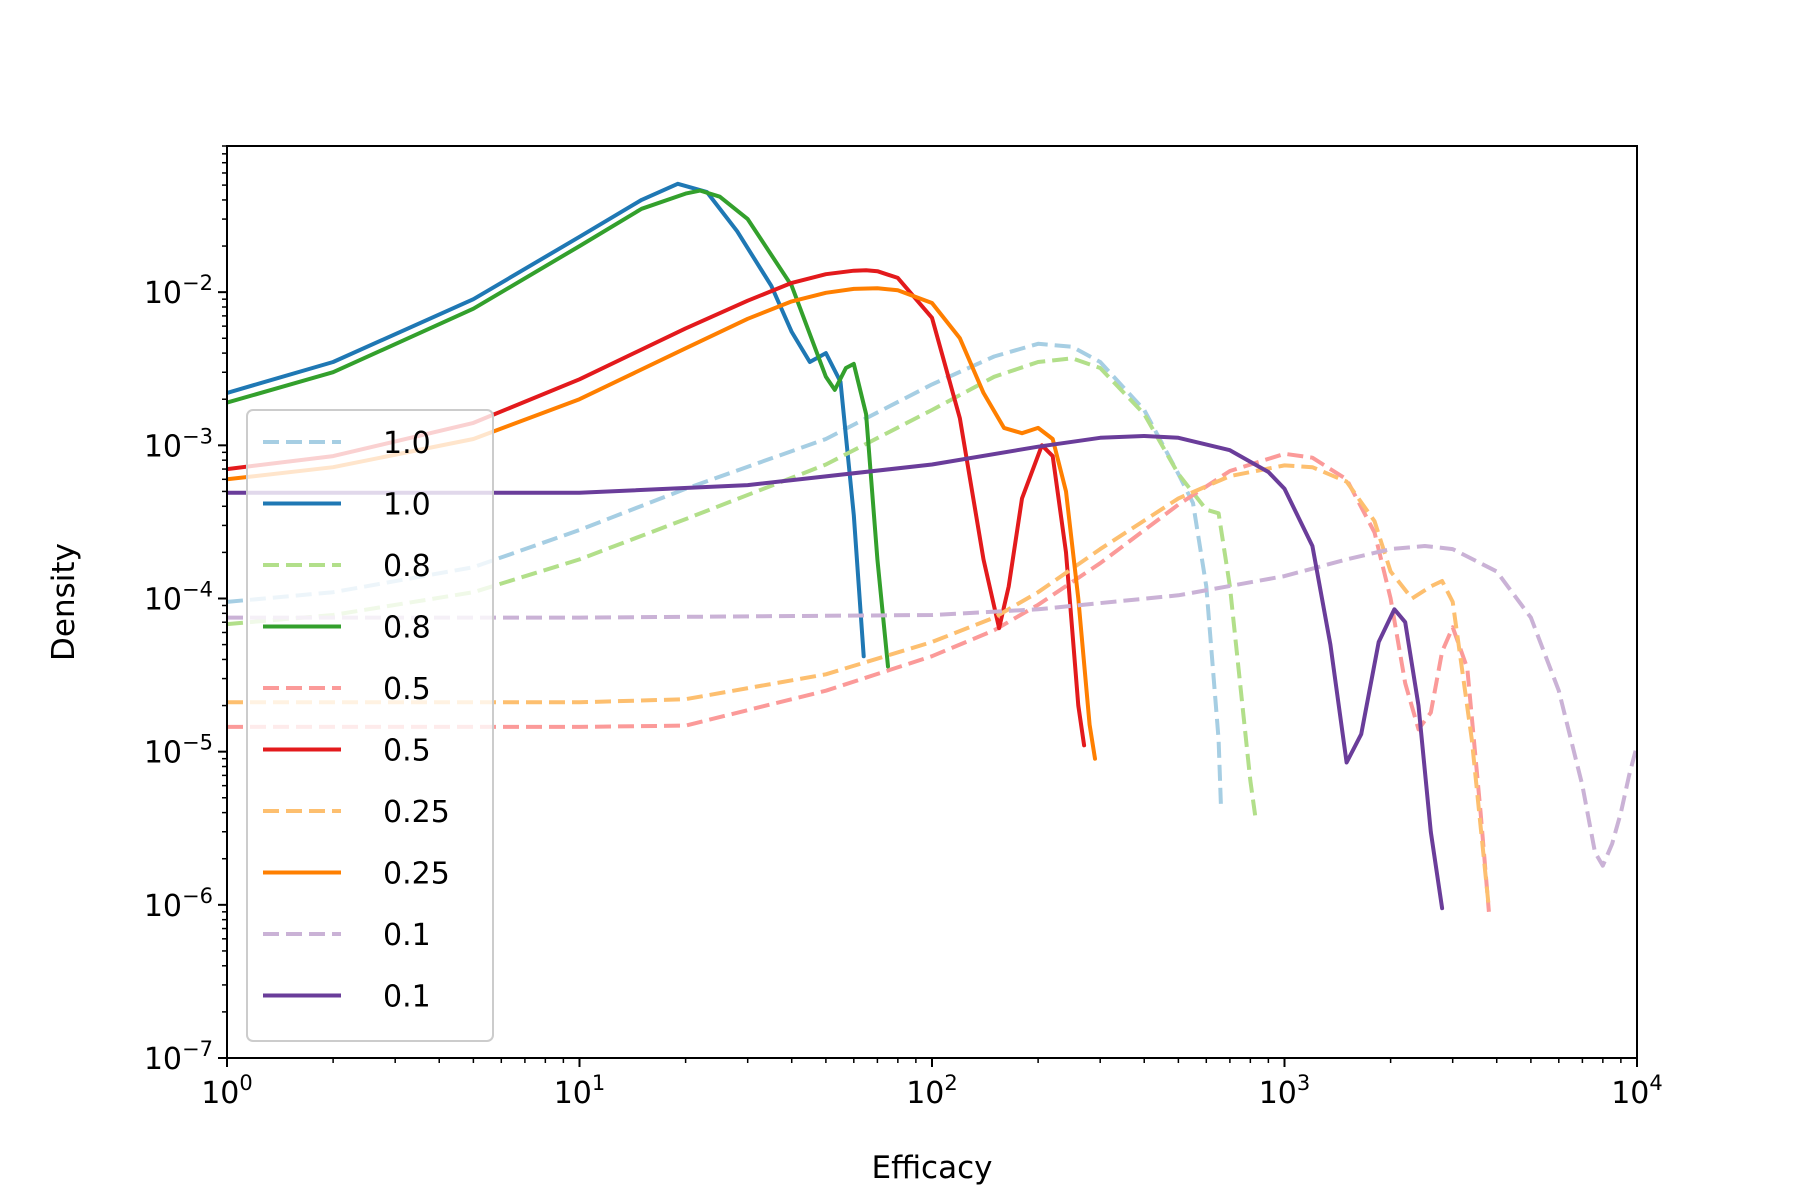 The height and width of the screenshot is (1200, 1800). I want to click on y-tick-label-2: 10⁻⁵, so click(178, 751).